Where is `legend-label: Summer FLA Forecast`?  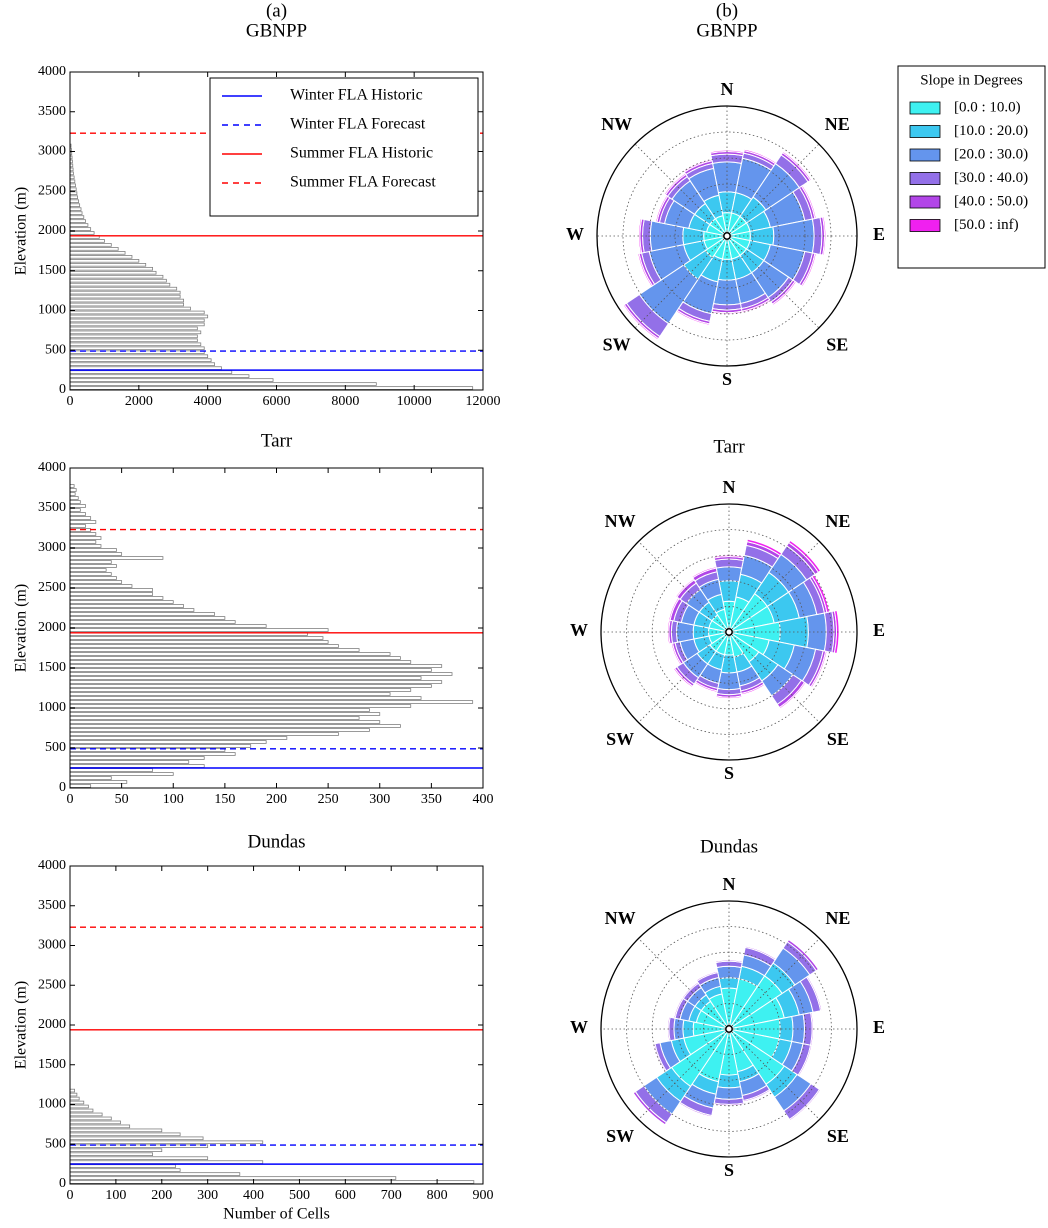
legend-label: Summer FLA Forecast is located at coordinates (363, 182).